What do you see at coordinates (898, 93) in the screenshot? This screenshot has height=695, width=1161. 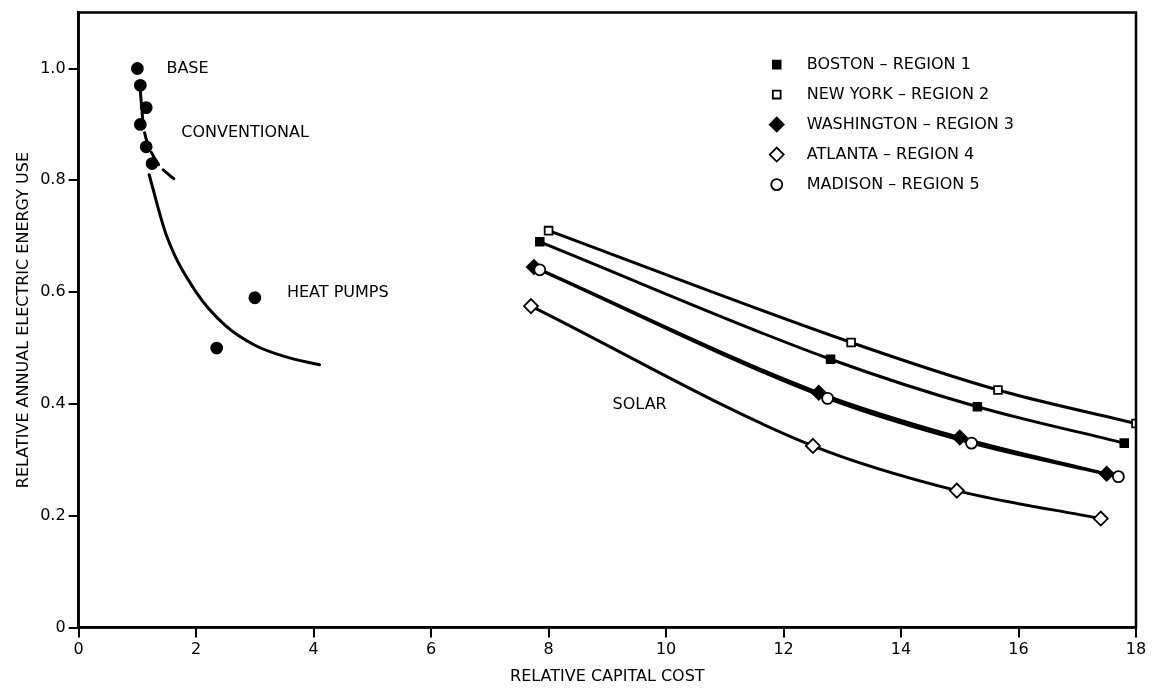 I see `legend-label: NEW YORK – REGION 2` at bounding box center [898, 93].